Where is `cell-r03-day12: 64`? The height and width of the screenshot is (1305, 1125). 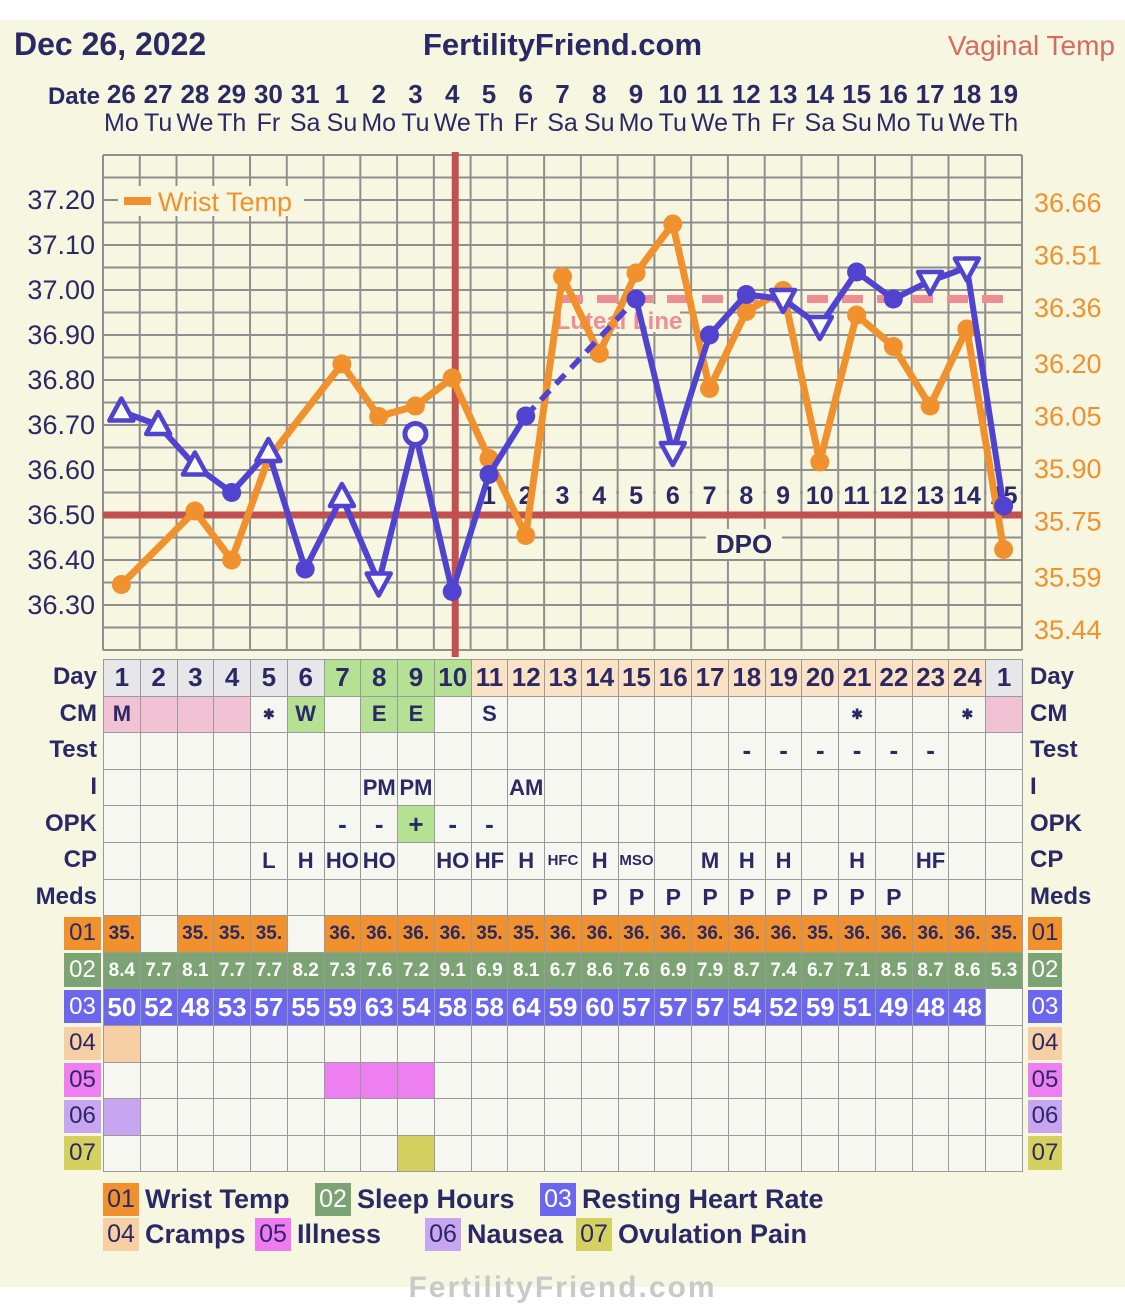 cell-r03-day12: 64 is located at coordinates (526, 1007).